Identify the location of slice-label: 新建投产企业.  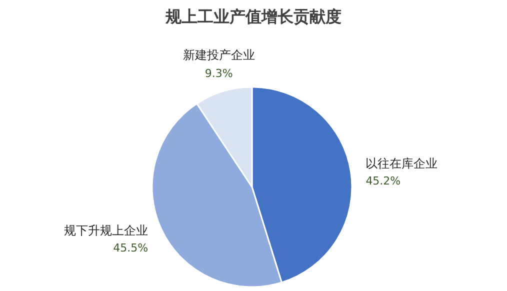
(218, 55).